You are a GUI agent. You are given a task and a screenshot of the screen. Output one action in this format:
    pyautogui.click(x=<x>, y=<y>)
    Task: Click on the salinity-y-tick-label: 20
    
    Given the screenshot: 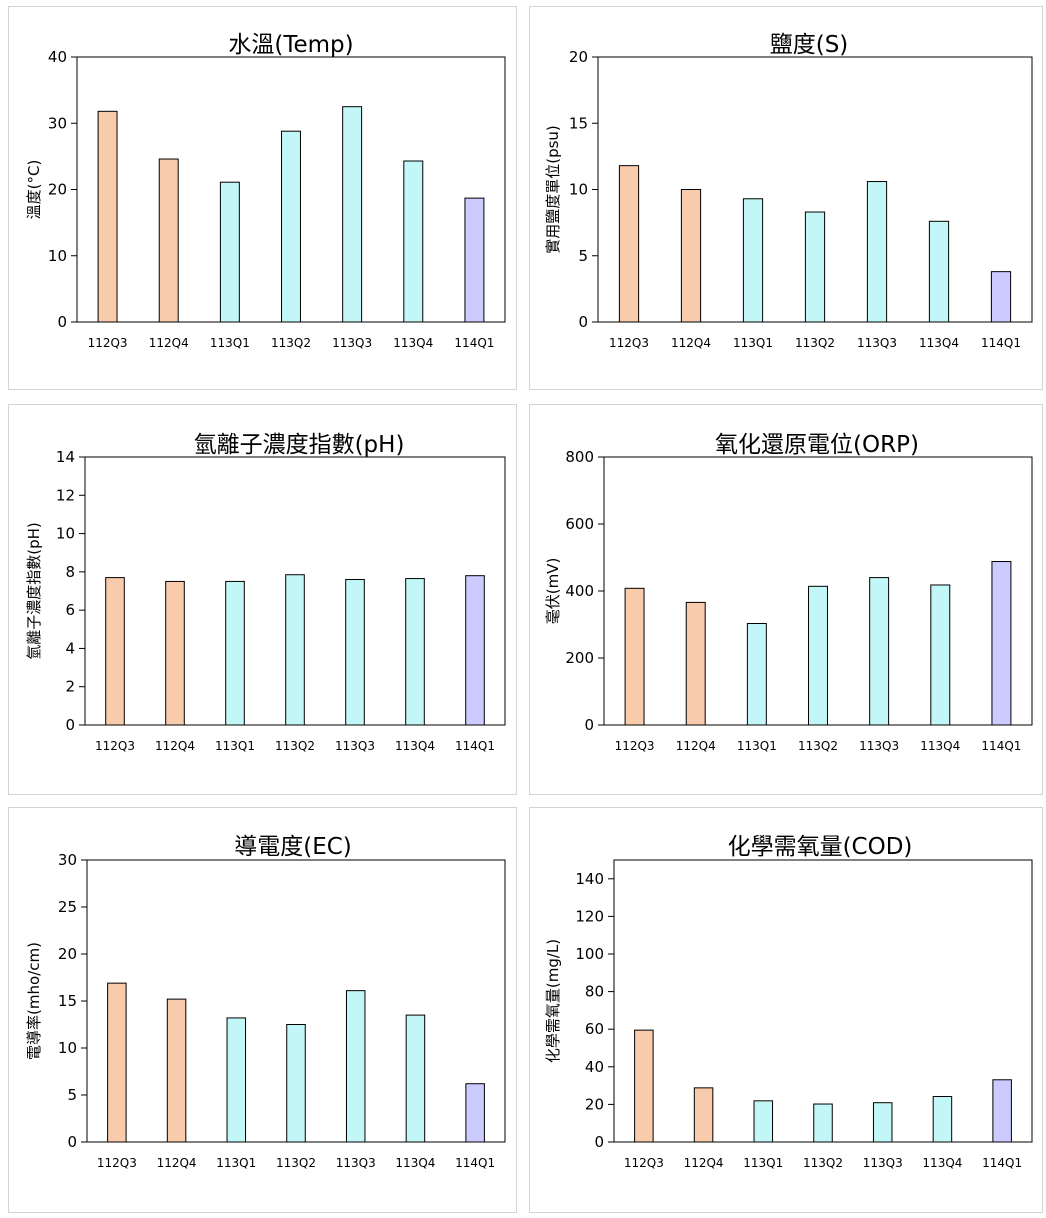 What is the action you would take?
    pyautogui.click(x=578, y=57)
    